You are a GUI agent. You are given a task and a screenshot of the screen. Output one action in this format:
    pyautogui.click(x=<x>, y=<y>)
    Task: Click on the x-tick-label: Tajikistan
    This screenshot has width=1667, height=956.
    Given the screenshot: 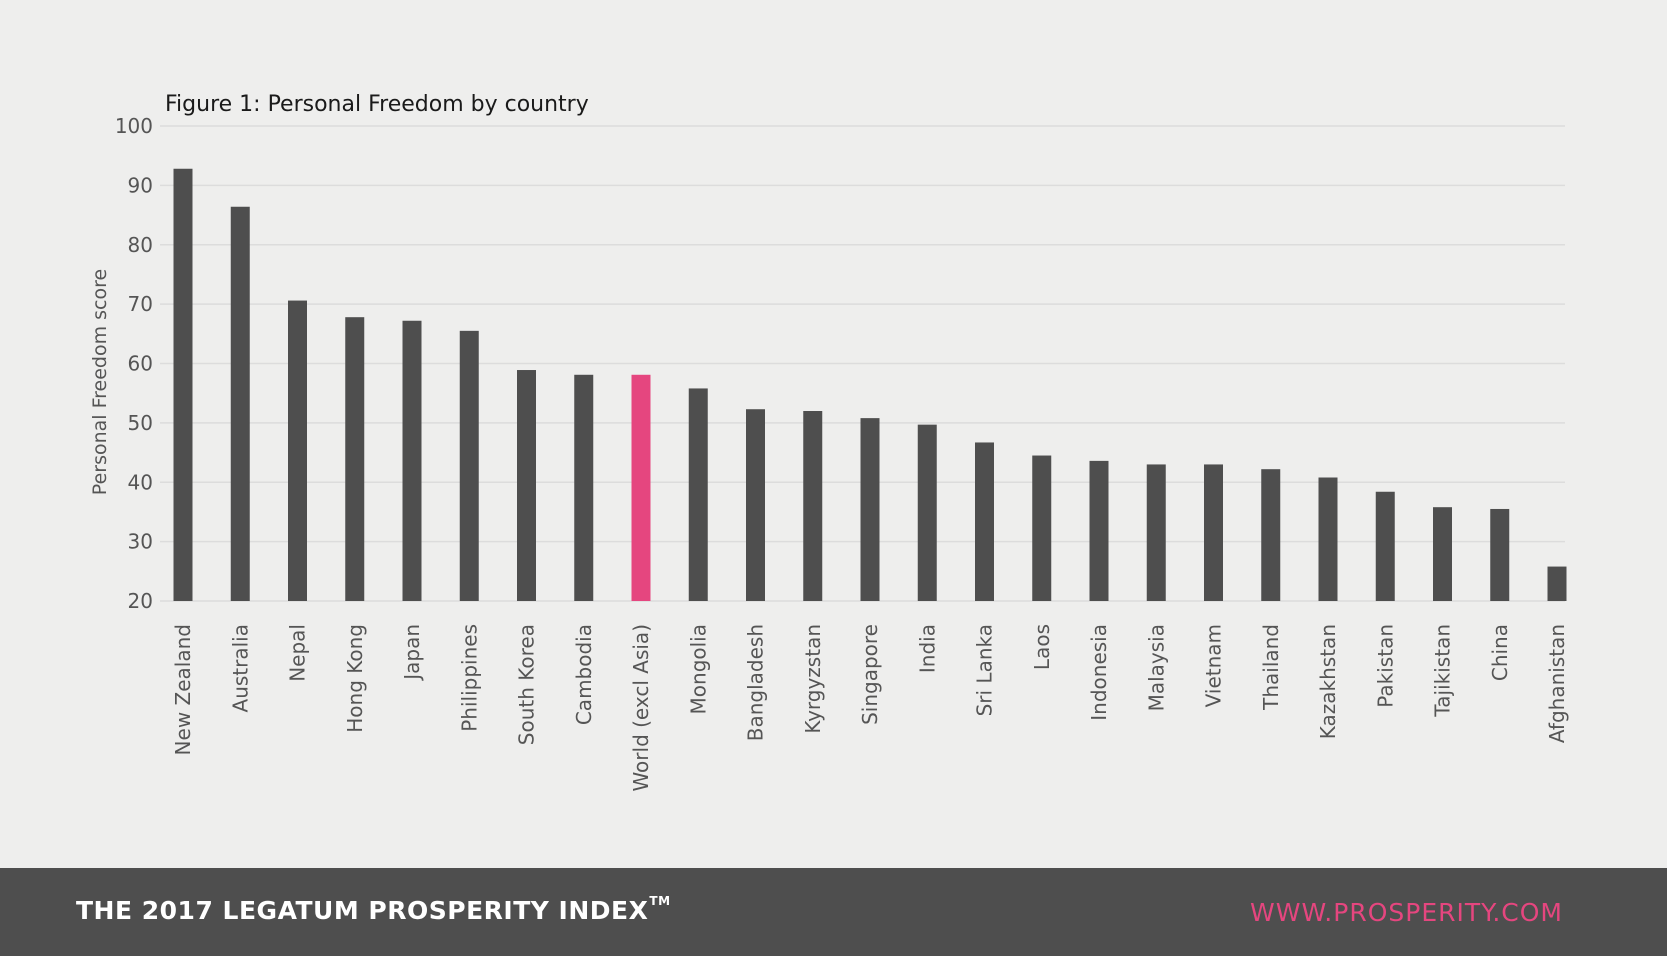 What is the action you would take?
    pyautogui.click(x=1443, y=671)
    